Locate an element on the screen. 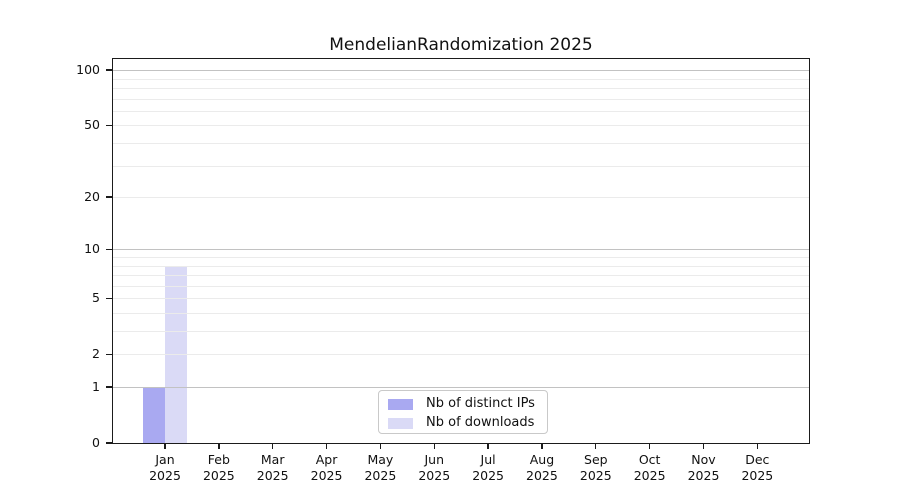 Image resolution: width=900 pixels, height=500 pixels. x-tick-label: Sep 2025 is located at coordinates (596, 468).